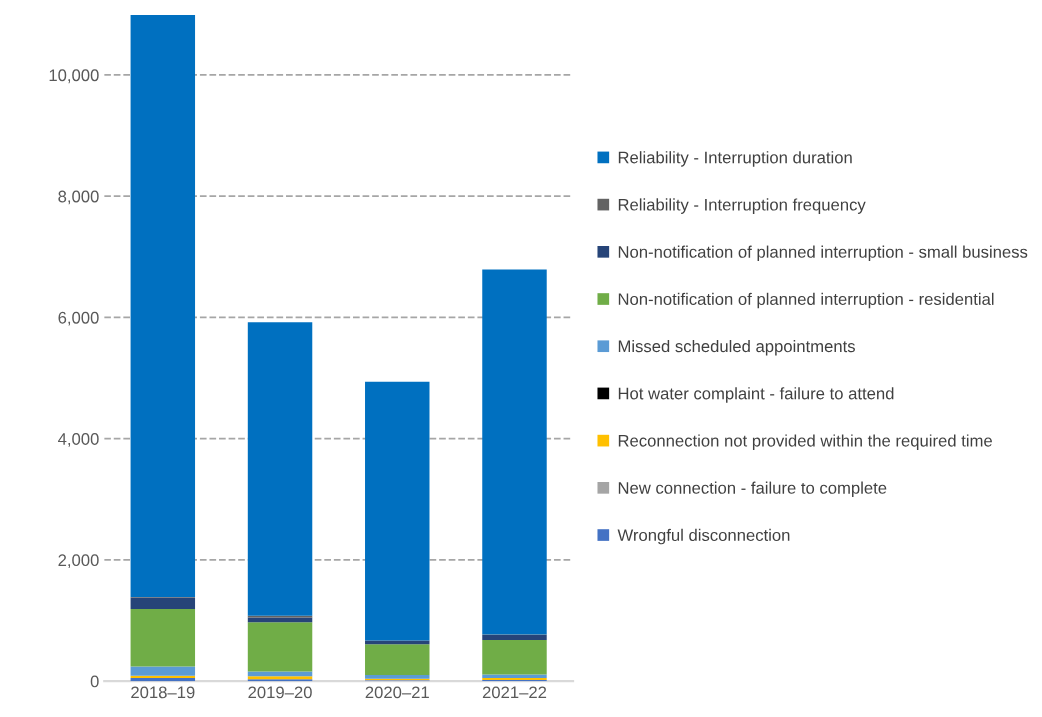 Image resolution: width=1042 pixels, height=717 pixels. I want to click on y-tick-label: 0, so click(94, 681).